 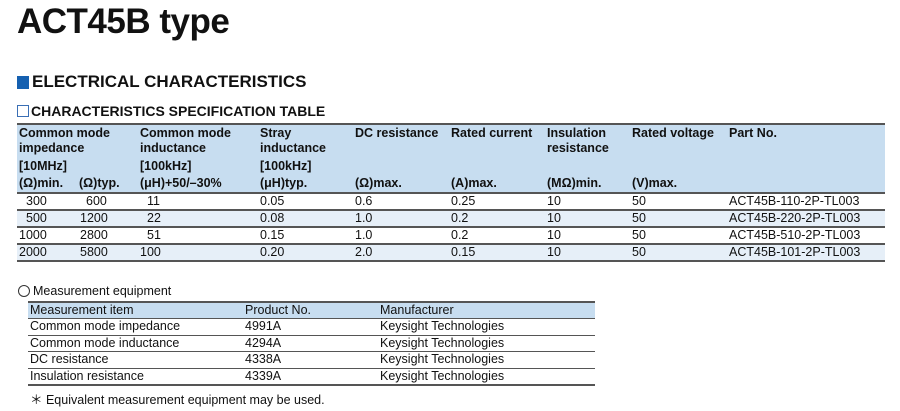 I want to click on table-row: DC resistance 4338A Keysight Technologies, so click(x=311, y=360).